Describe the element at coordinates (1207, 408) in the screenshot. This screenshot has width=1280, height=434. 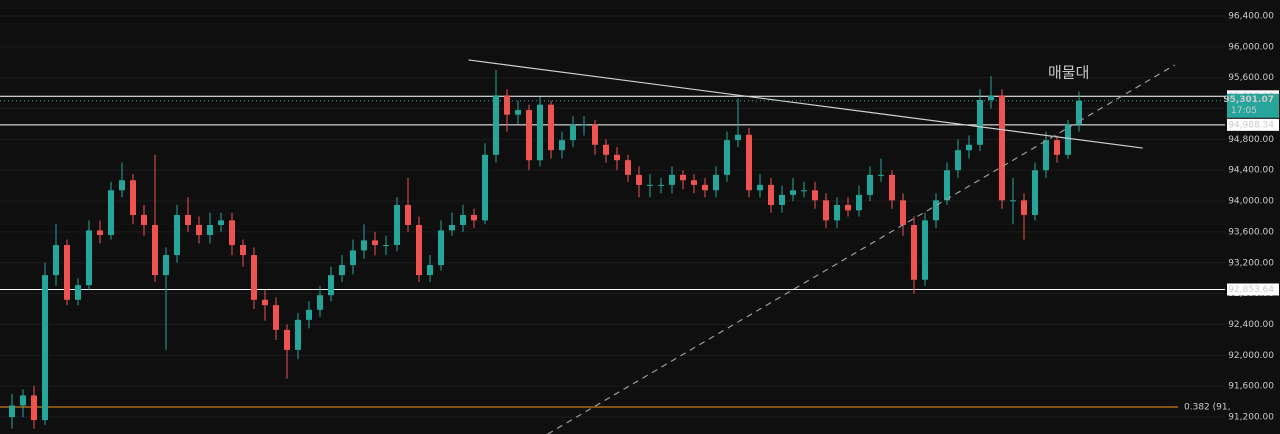
I see `level-label: 0.382 (91,` at that location.